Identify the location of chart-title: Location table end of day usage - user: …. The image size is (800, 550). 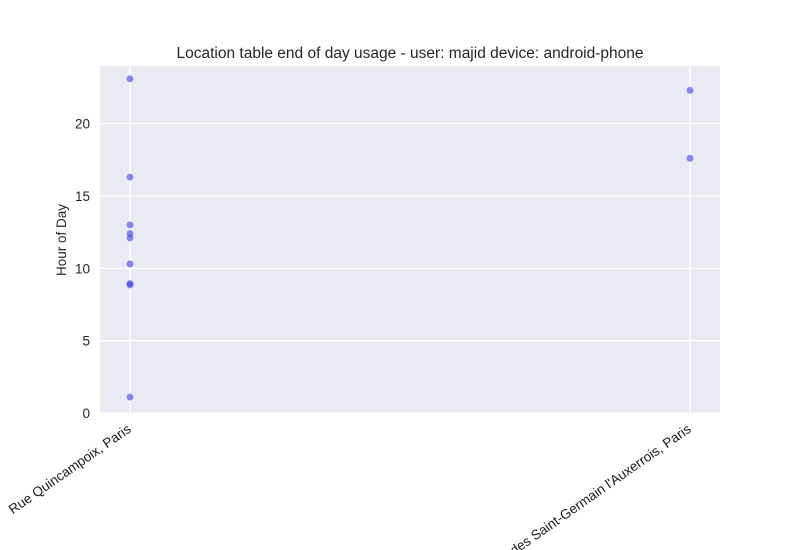
(409, 53).